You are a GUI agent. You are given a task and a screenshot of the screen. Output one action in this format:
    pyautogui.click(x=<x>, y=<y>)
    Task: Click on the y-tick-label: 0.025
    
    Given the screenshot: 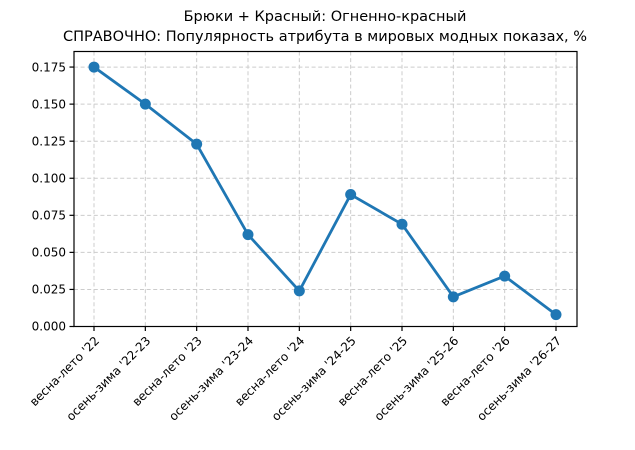 What is the action you would take?
    pyautogui.click(x=49, y=290)
    